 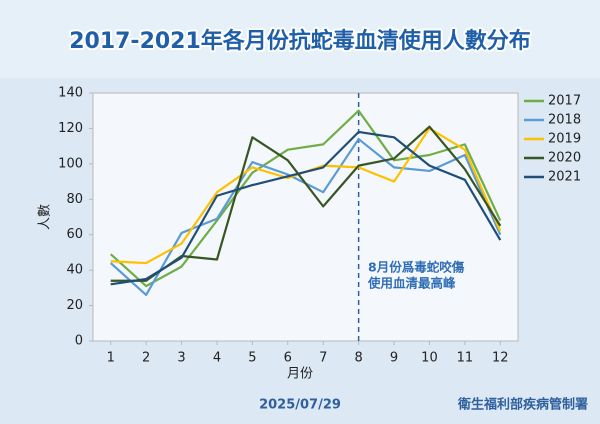 I want to click on x-tick-label: 8, so click(x=358, y=358).